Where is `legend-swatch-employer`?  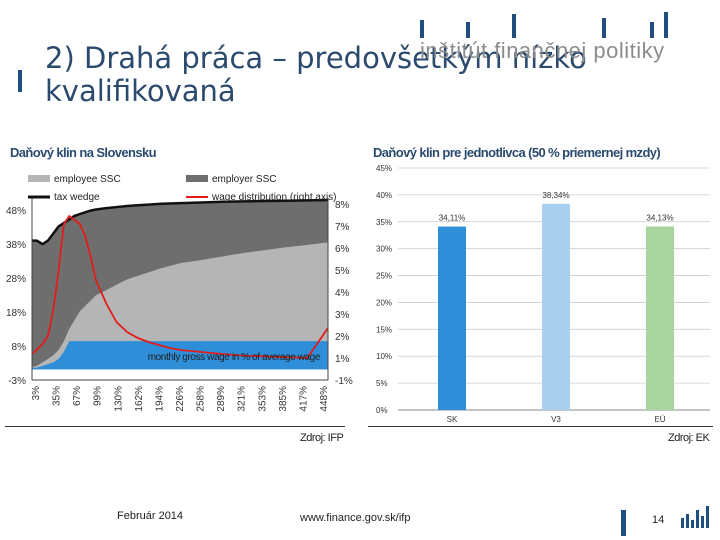 legend-swatch-employer is located at coordinates (197, 178).